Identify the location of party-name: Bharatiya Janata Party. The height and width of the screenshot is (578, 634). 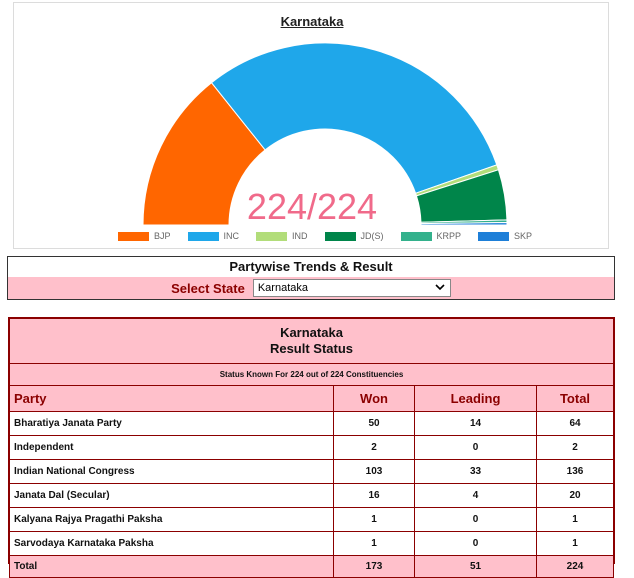
(171, 423).